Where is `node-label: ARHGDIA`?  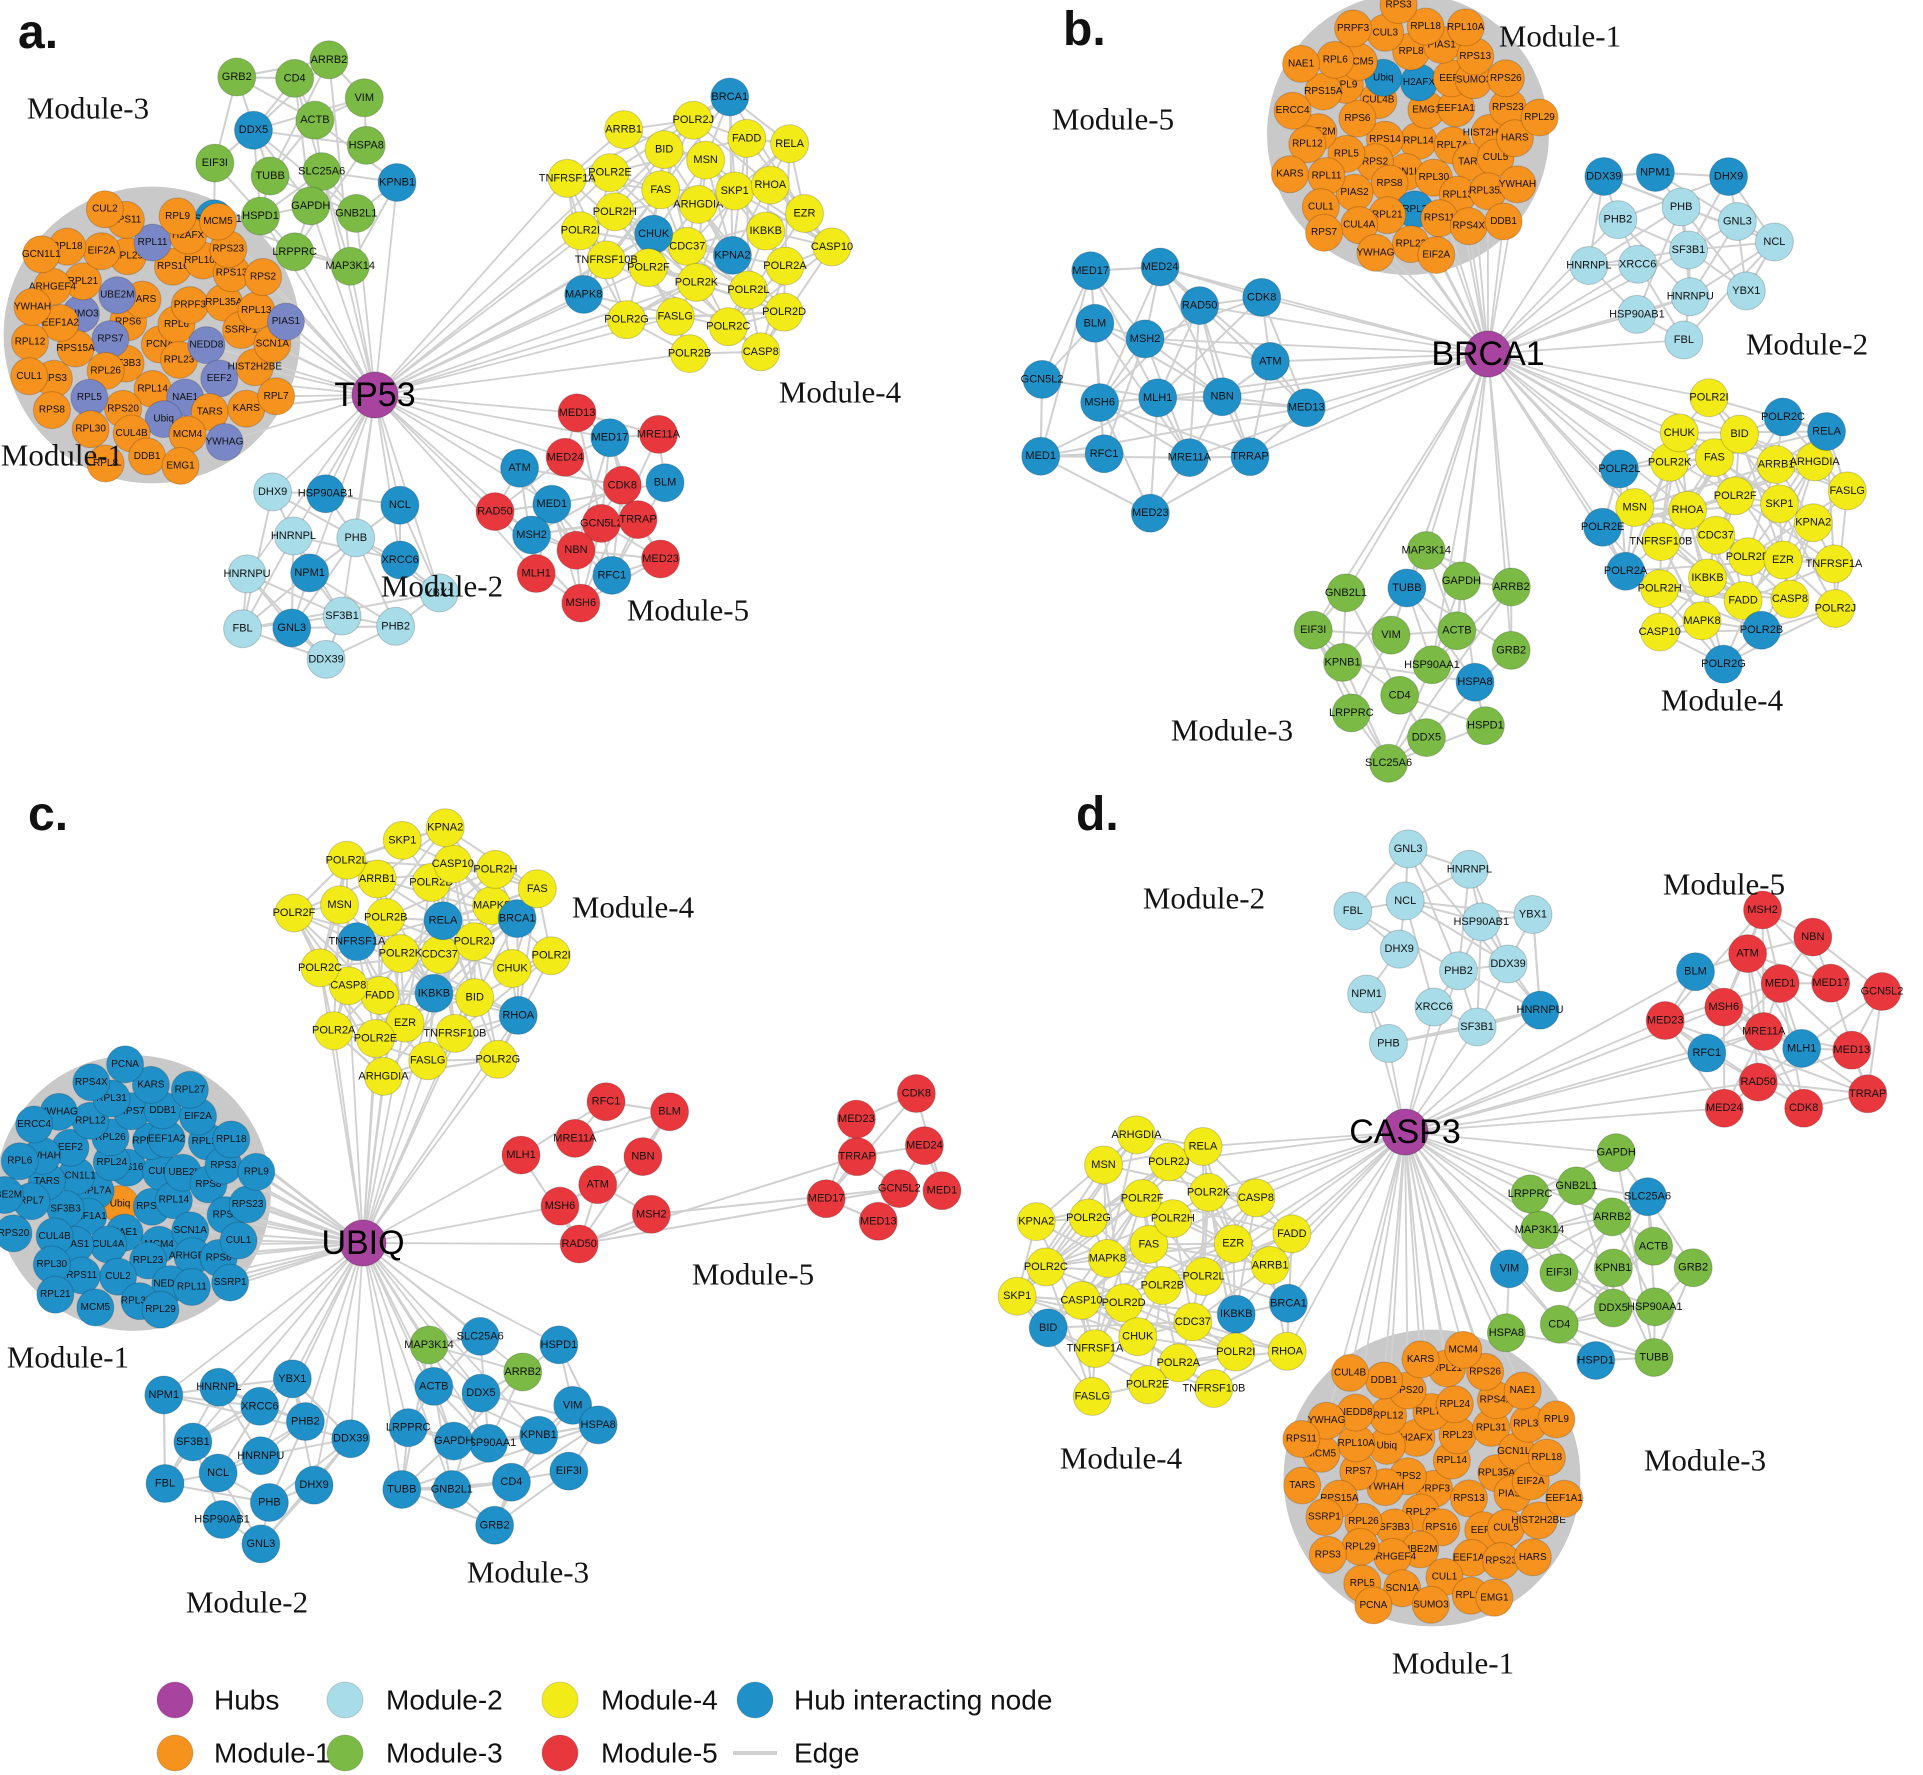 node-label: ARHGDIA is located at coordinates (698, 204).